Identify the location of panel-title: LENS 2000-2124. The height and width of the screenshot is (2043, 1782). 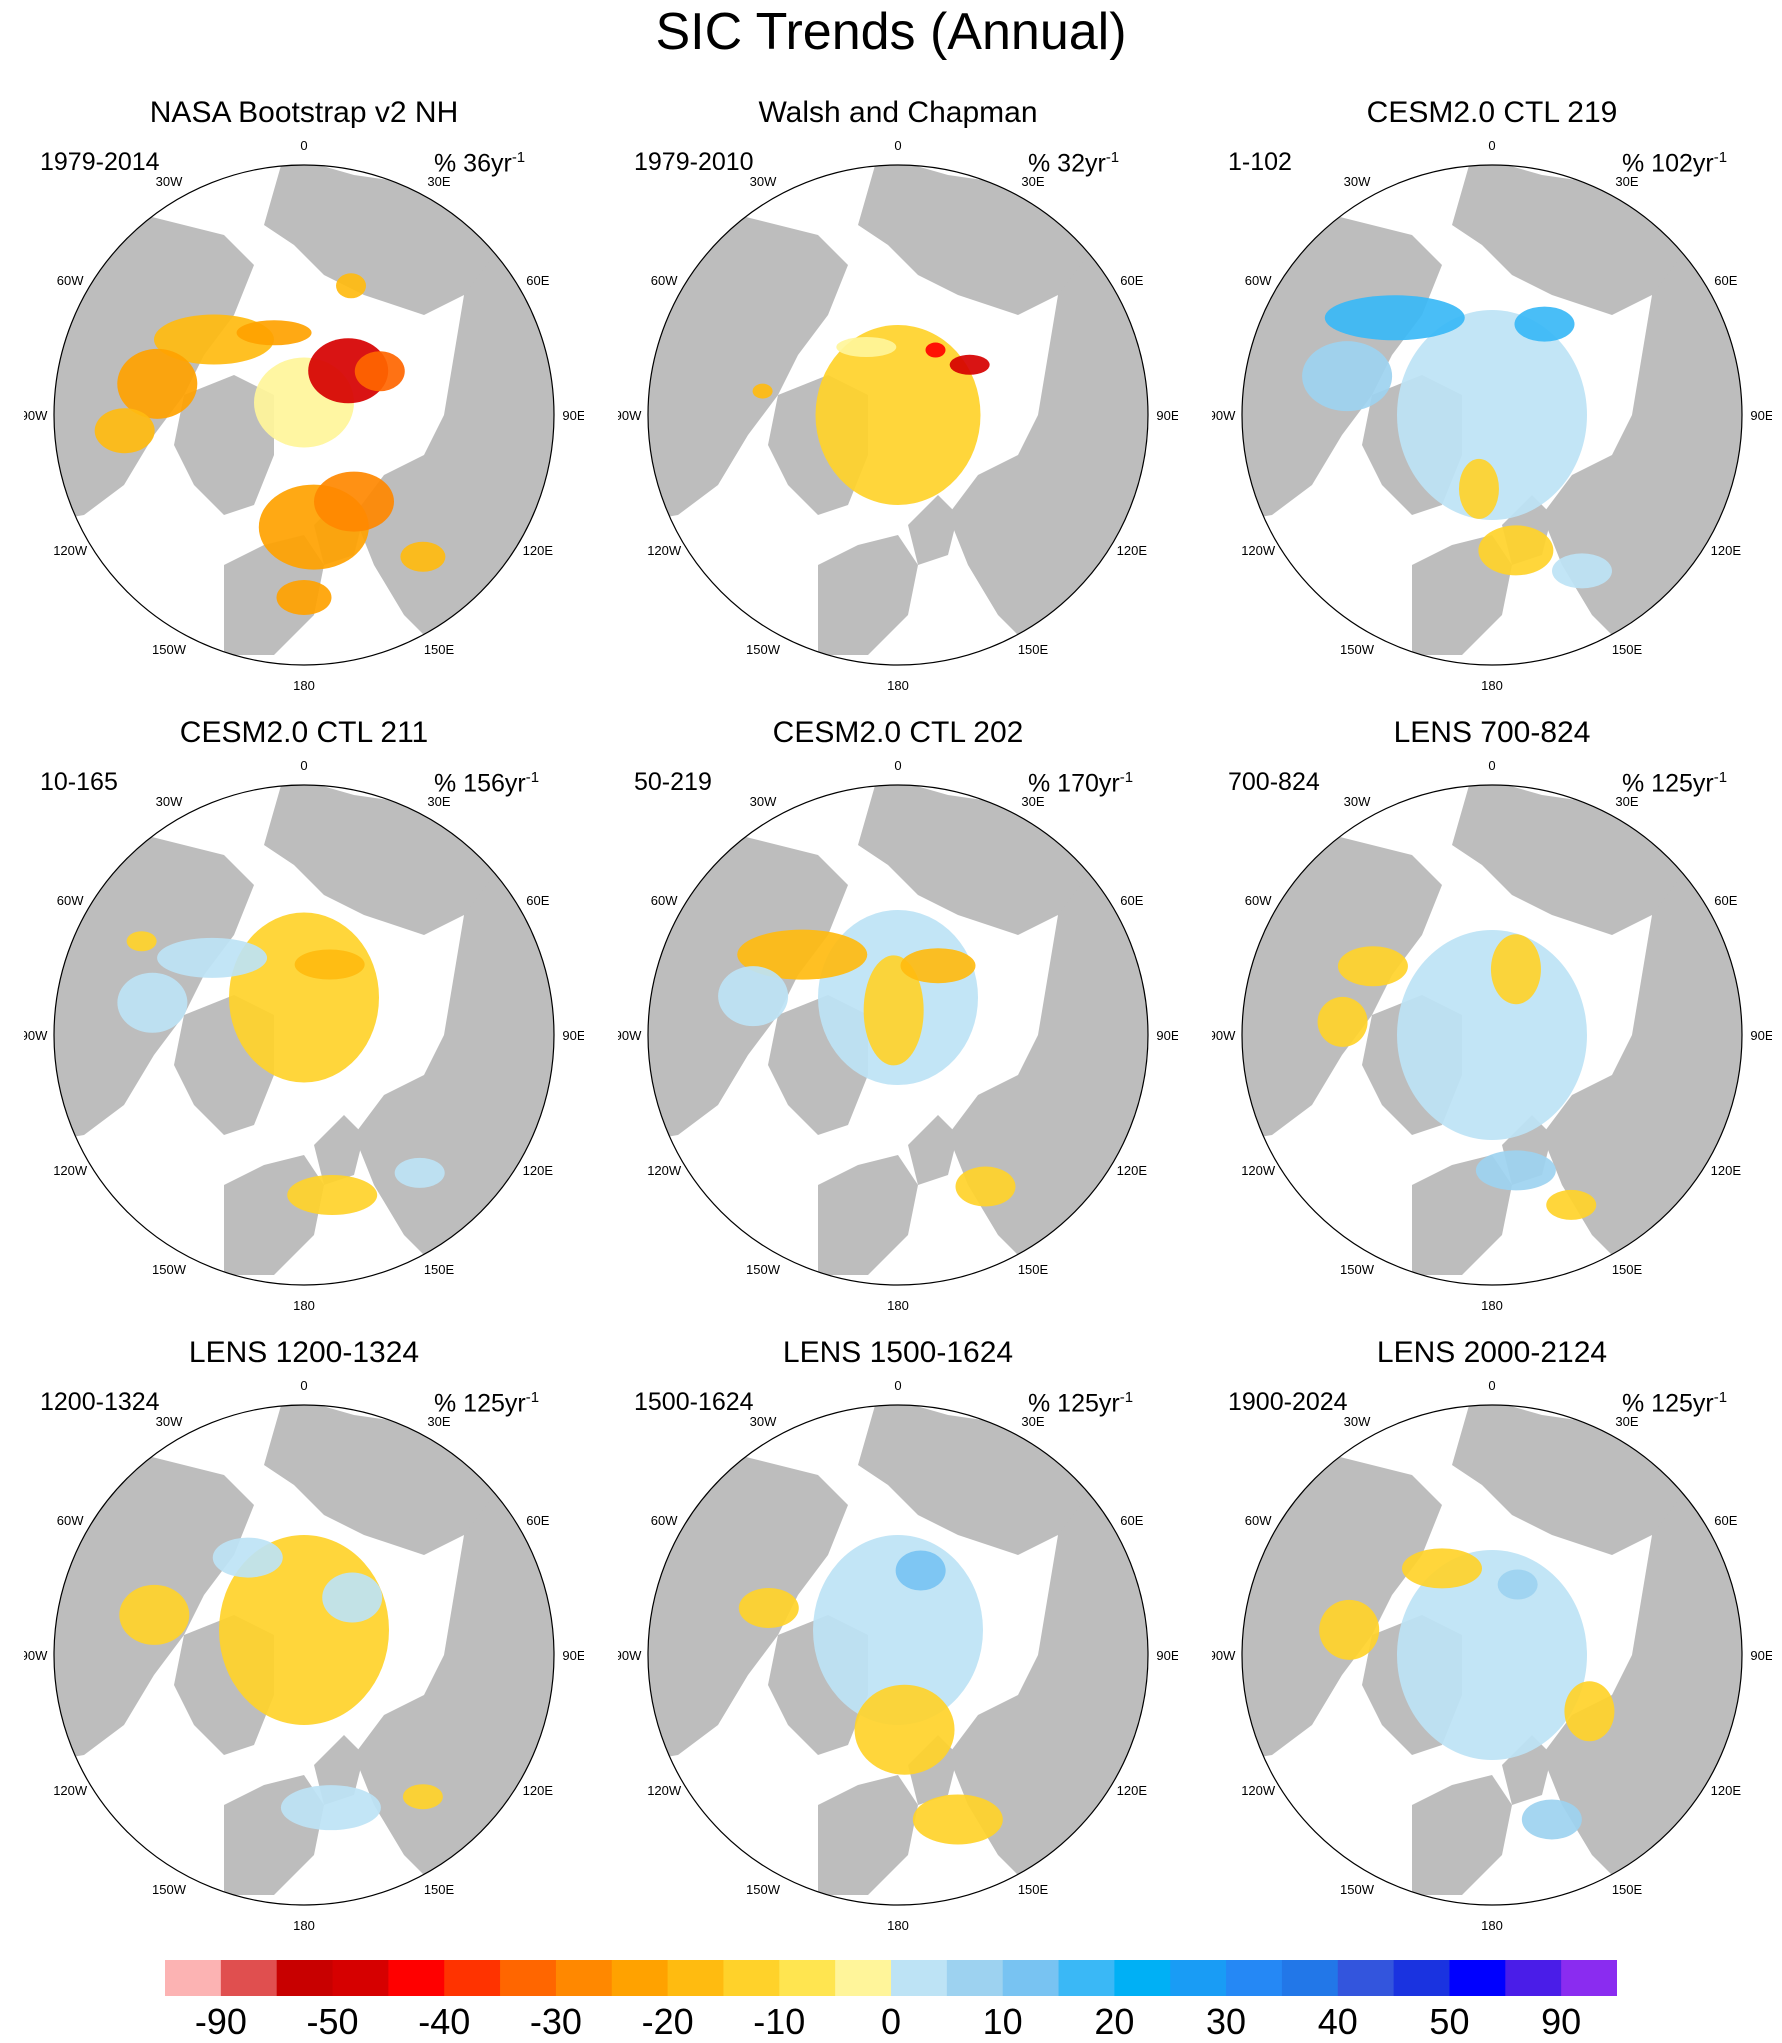
(1492, 1352).